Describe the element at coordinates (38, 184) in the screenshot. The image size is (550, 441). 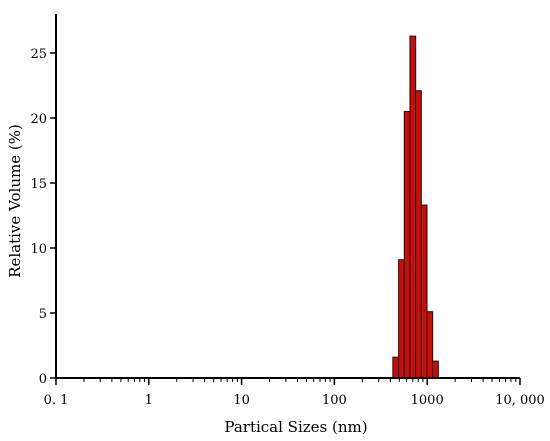
I see `y-tick-label-3: 15` at that location.